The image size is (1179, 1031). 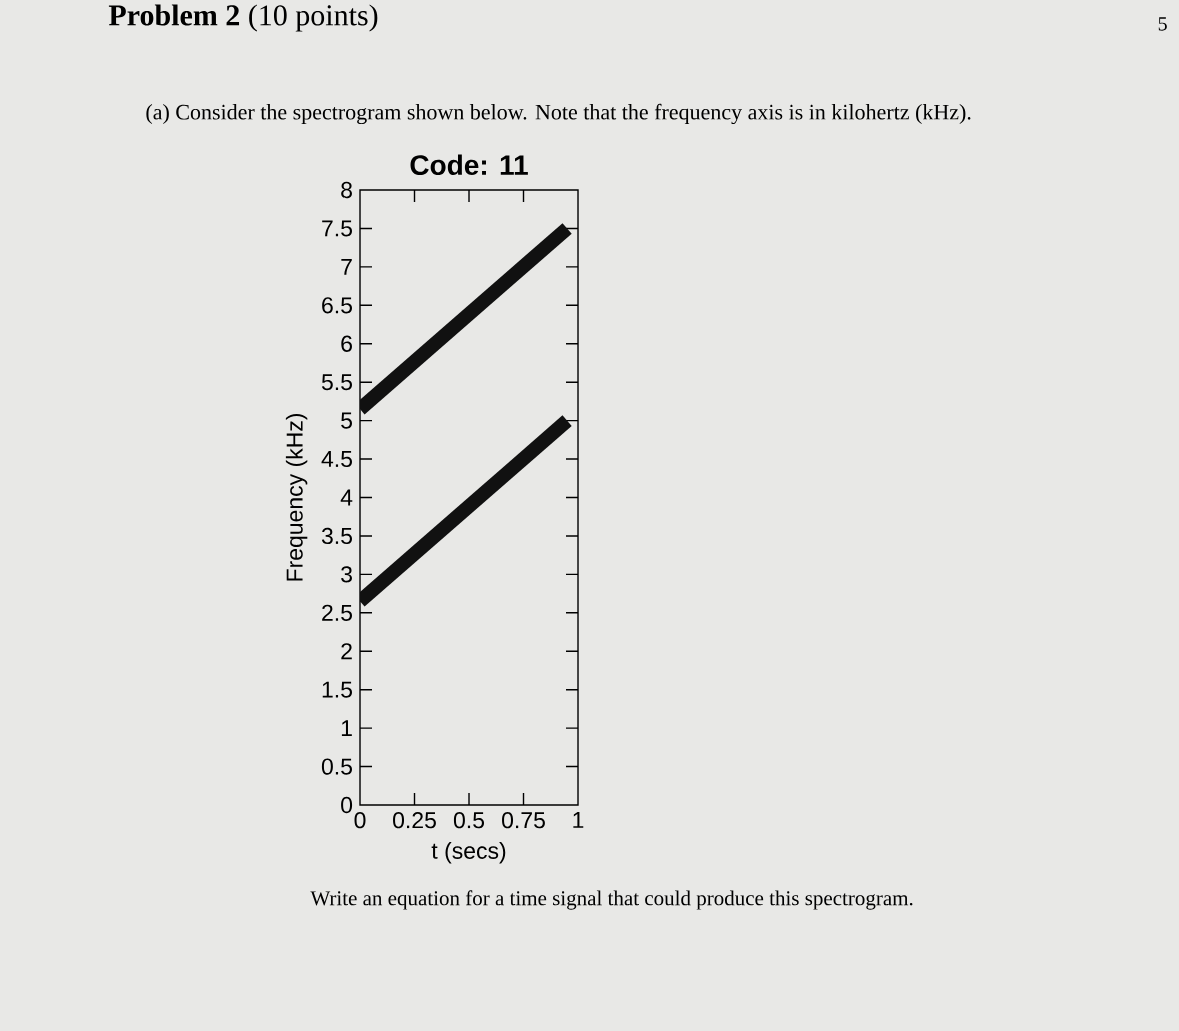 I want to click on y-tick-label: 4.5, so click(x=336, y=459).